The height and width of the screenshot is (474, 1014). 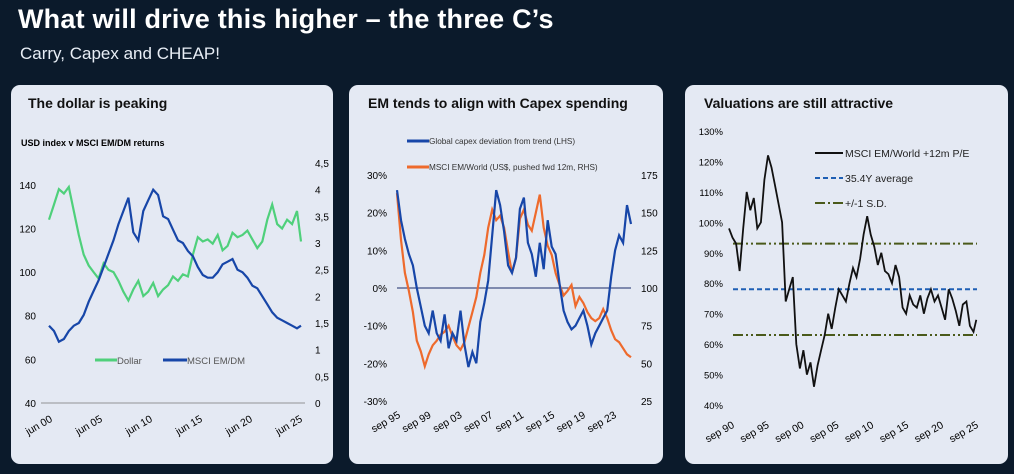 I want to click on panel-title: EM tends to align with Capex spending, so click(x=498, y=103).